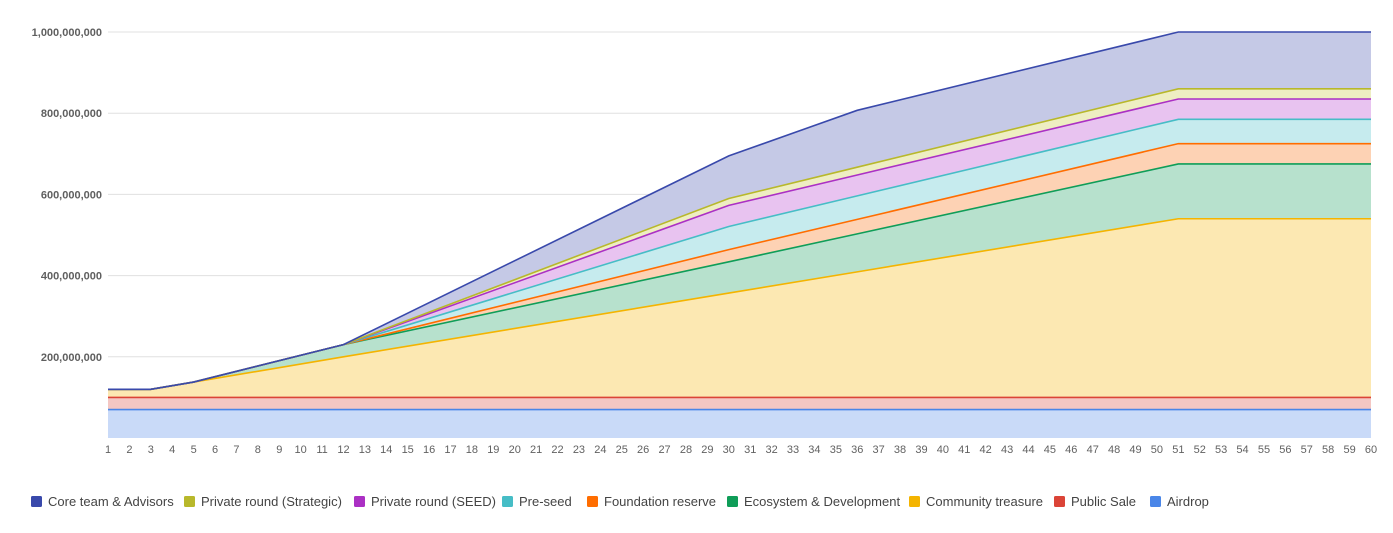 The height and width of the screenshot is (533, 1393). I want to click on legend-item-community-treasure: Community treasure, so click(976, 501).